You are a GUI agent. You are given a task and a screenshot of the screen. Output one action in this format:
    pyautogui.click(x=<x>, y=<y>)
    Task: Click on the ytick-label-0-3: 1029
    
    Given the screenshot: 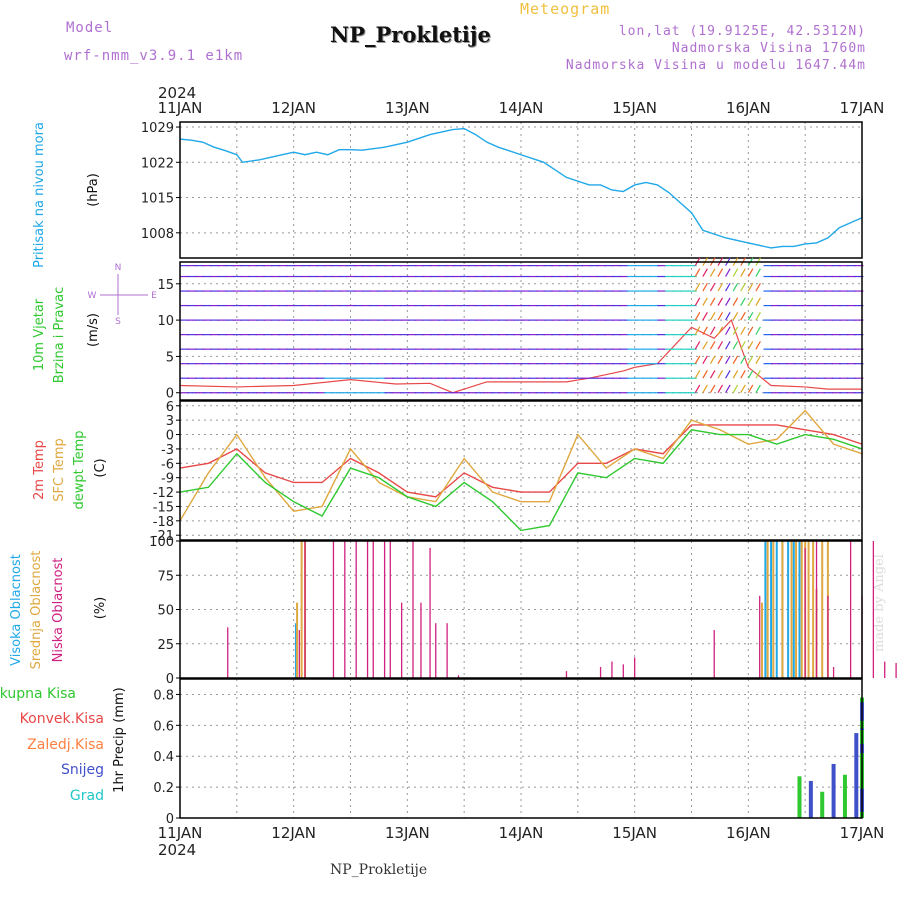 What is the action you would take?
    pyautogui.click(x=157, y=128)
    